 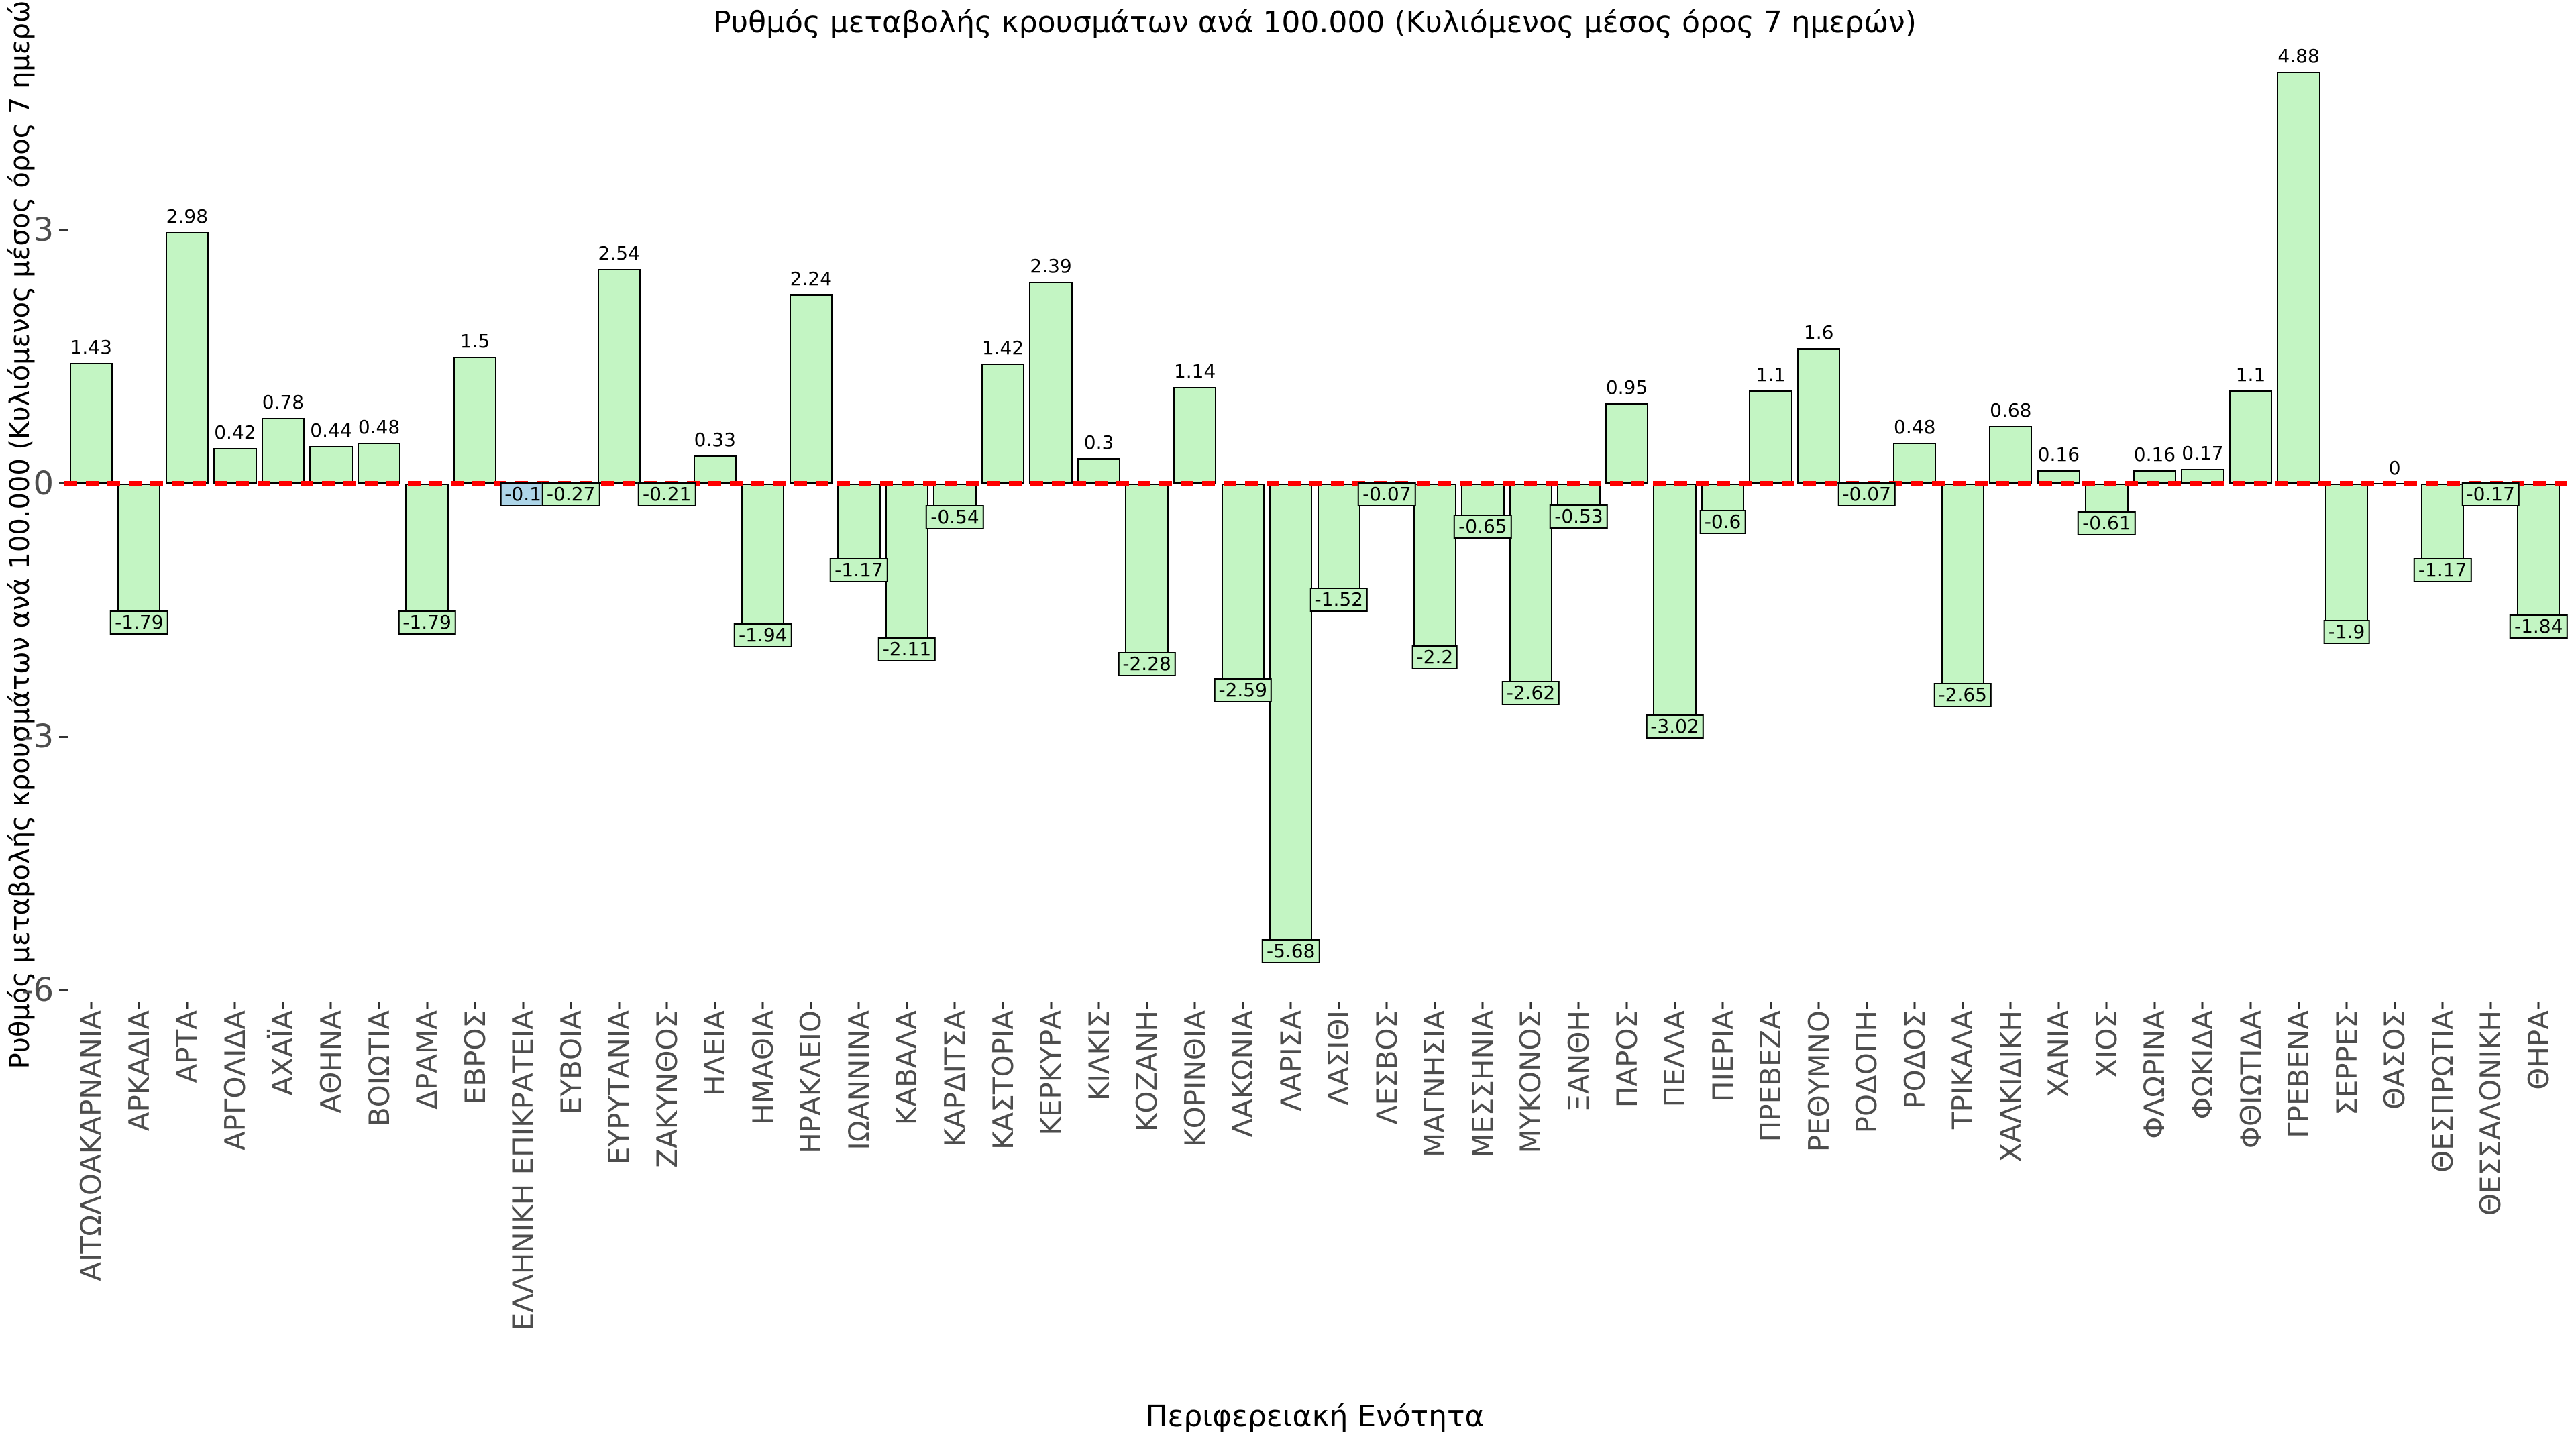 I want to click on bar-value-label: -1.9, so click(x=2346, y=632).